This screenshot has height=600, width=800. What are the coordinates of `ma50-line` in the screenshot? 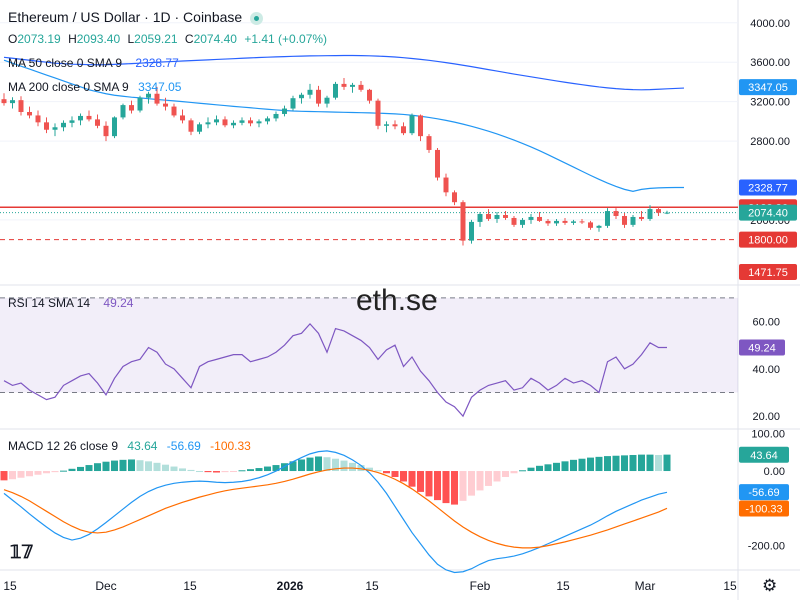 It's located at (344, 72).